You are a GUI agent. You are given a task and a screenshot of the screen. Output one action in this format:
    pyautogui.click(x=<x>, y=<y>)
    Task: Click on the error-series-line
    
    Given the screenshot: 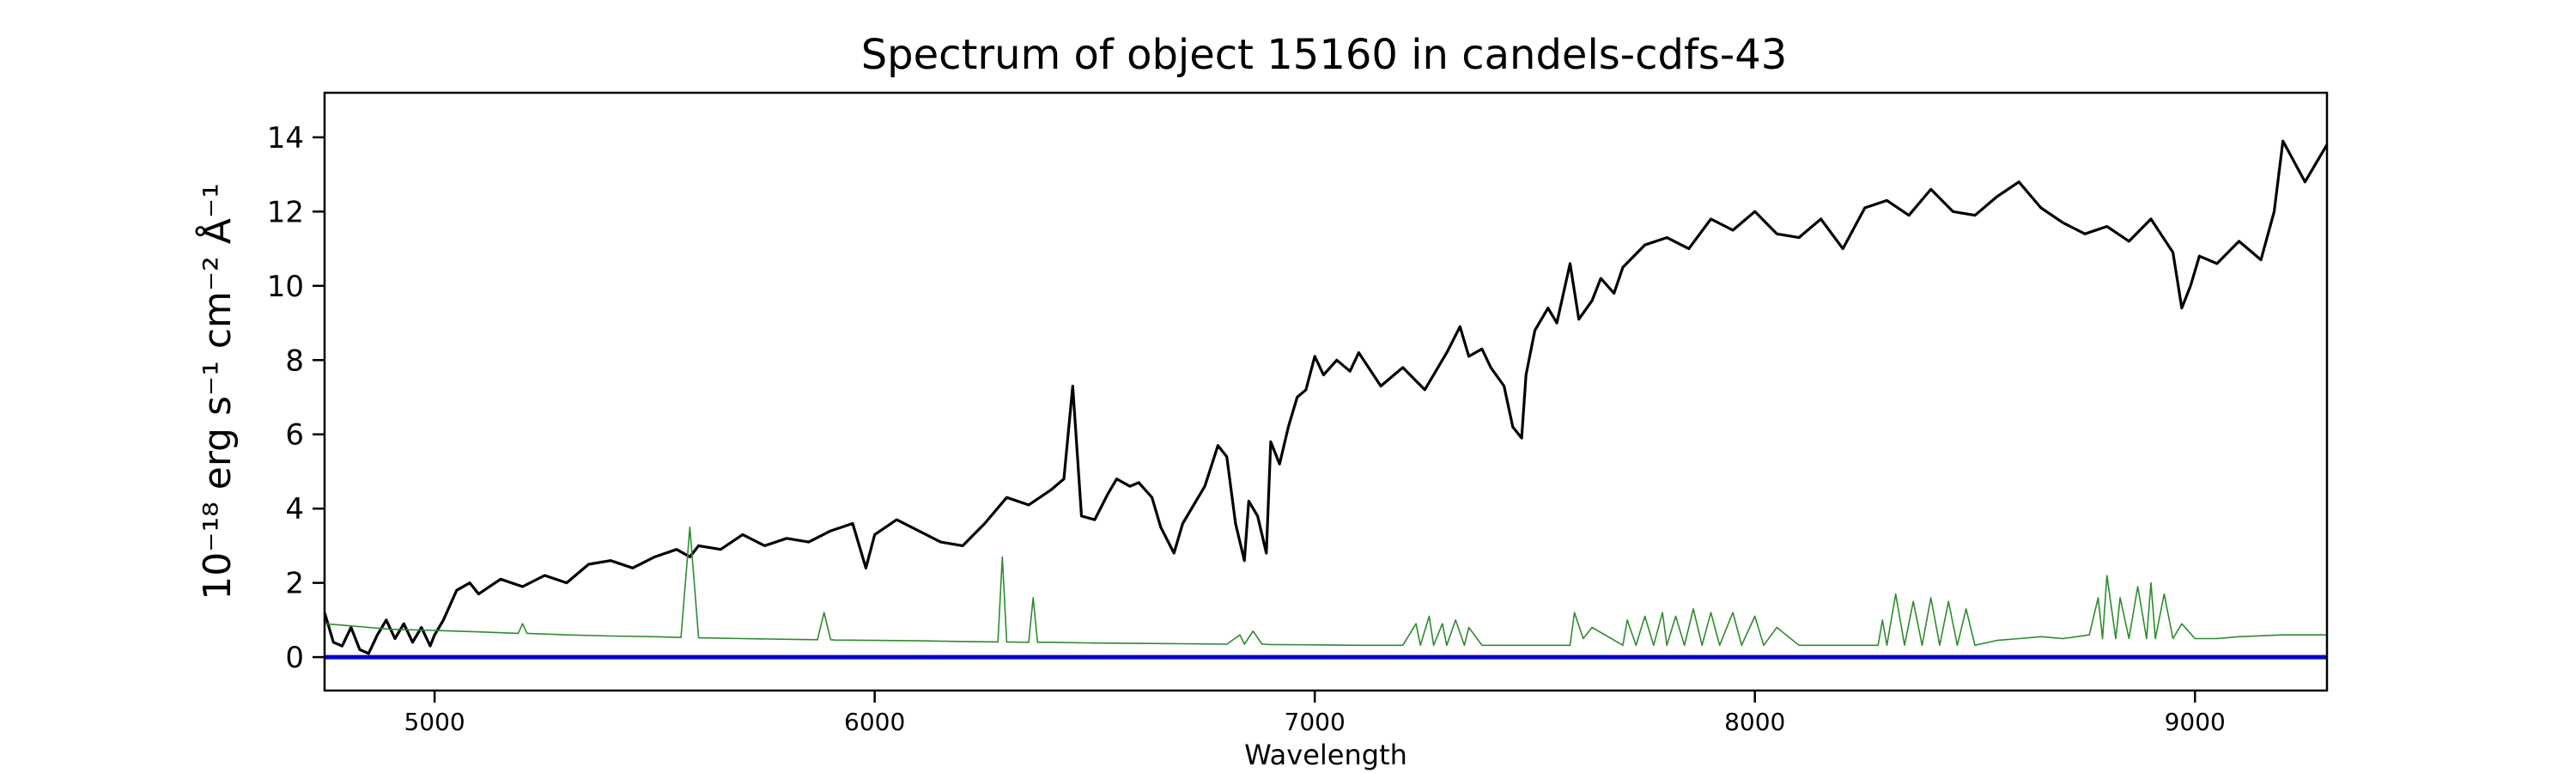 What is the action you would take?
    pyautogui.click(x=1325, y=586)
    